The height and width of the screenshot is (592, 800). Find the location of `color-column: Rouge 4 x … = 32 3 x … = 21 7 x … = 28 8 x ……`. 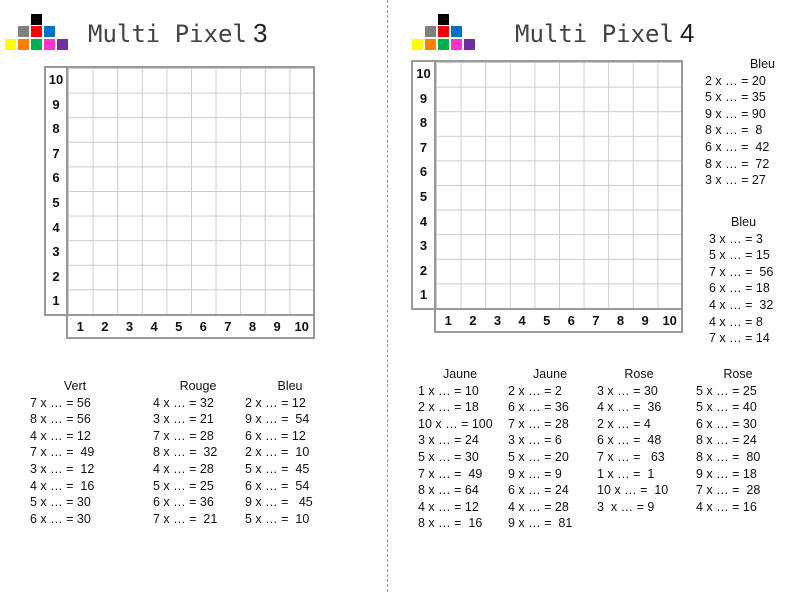

color-column: Rouge 4 x … = 32 3 x … = 21 7 x … = 28 8 x …… is located at coordinates (198, 452).